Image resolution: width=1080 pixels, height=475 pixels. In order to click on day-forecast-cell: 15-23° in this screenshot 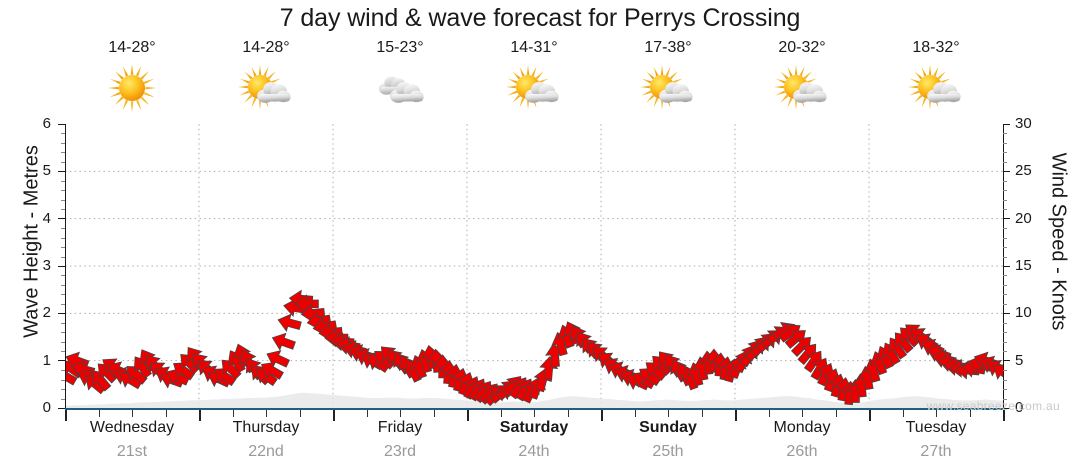, I will do `click(400, 81)`.